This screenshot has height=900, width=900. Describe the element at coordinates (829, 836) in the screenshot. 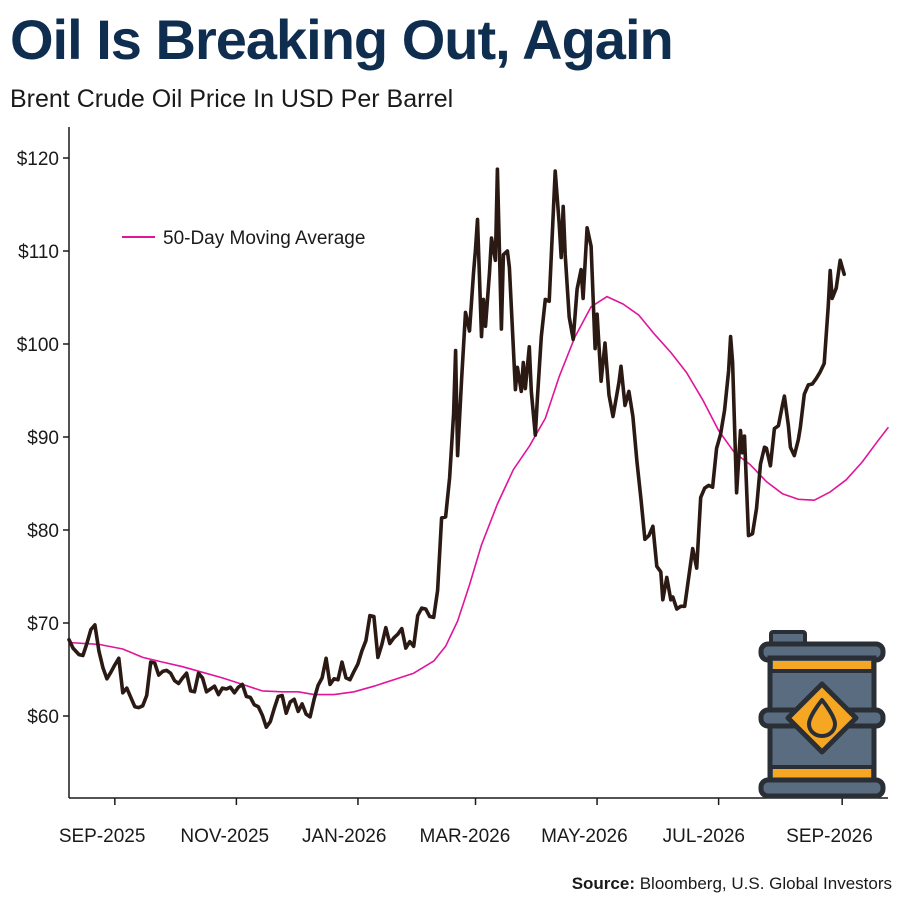

I see `x-tick-label: SEP-2026` at that location.